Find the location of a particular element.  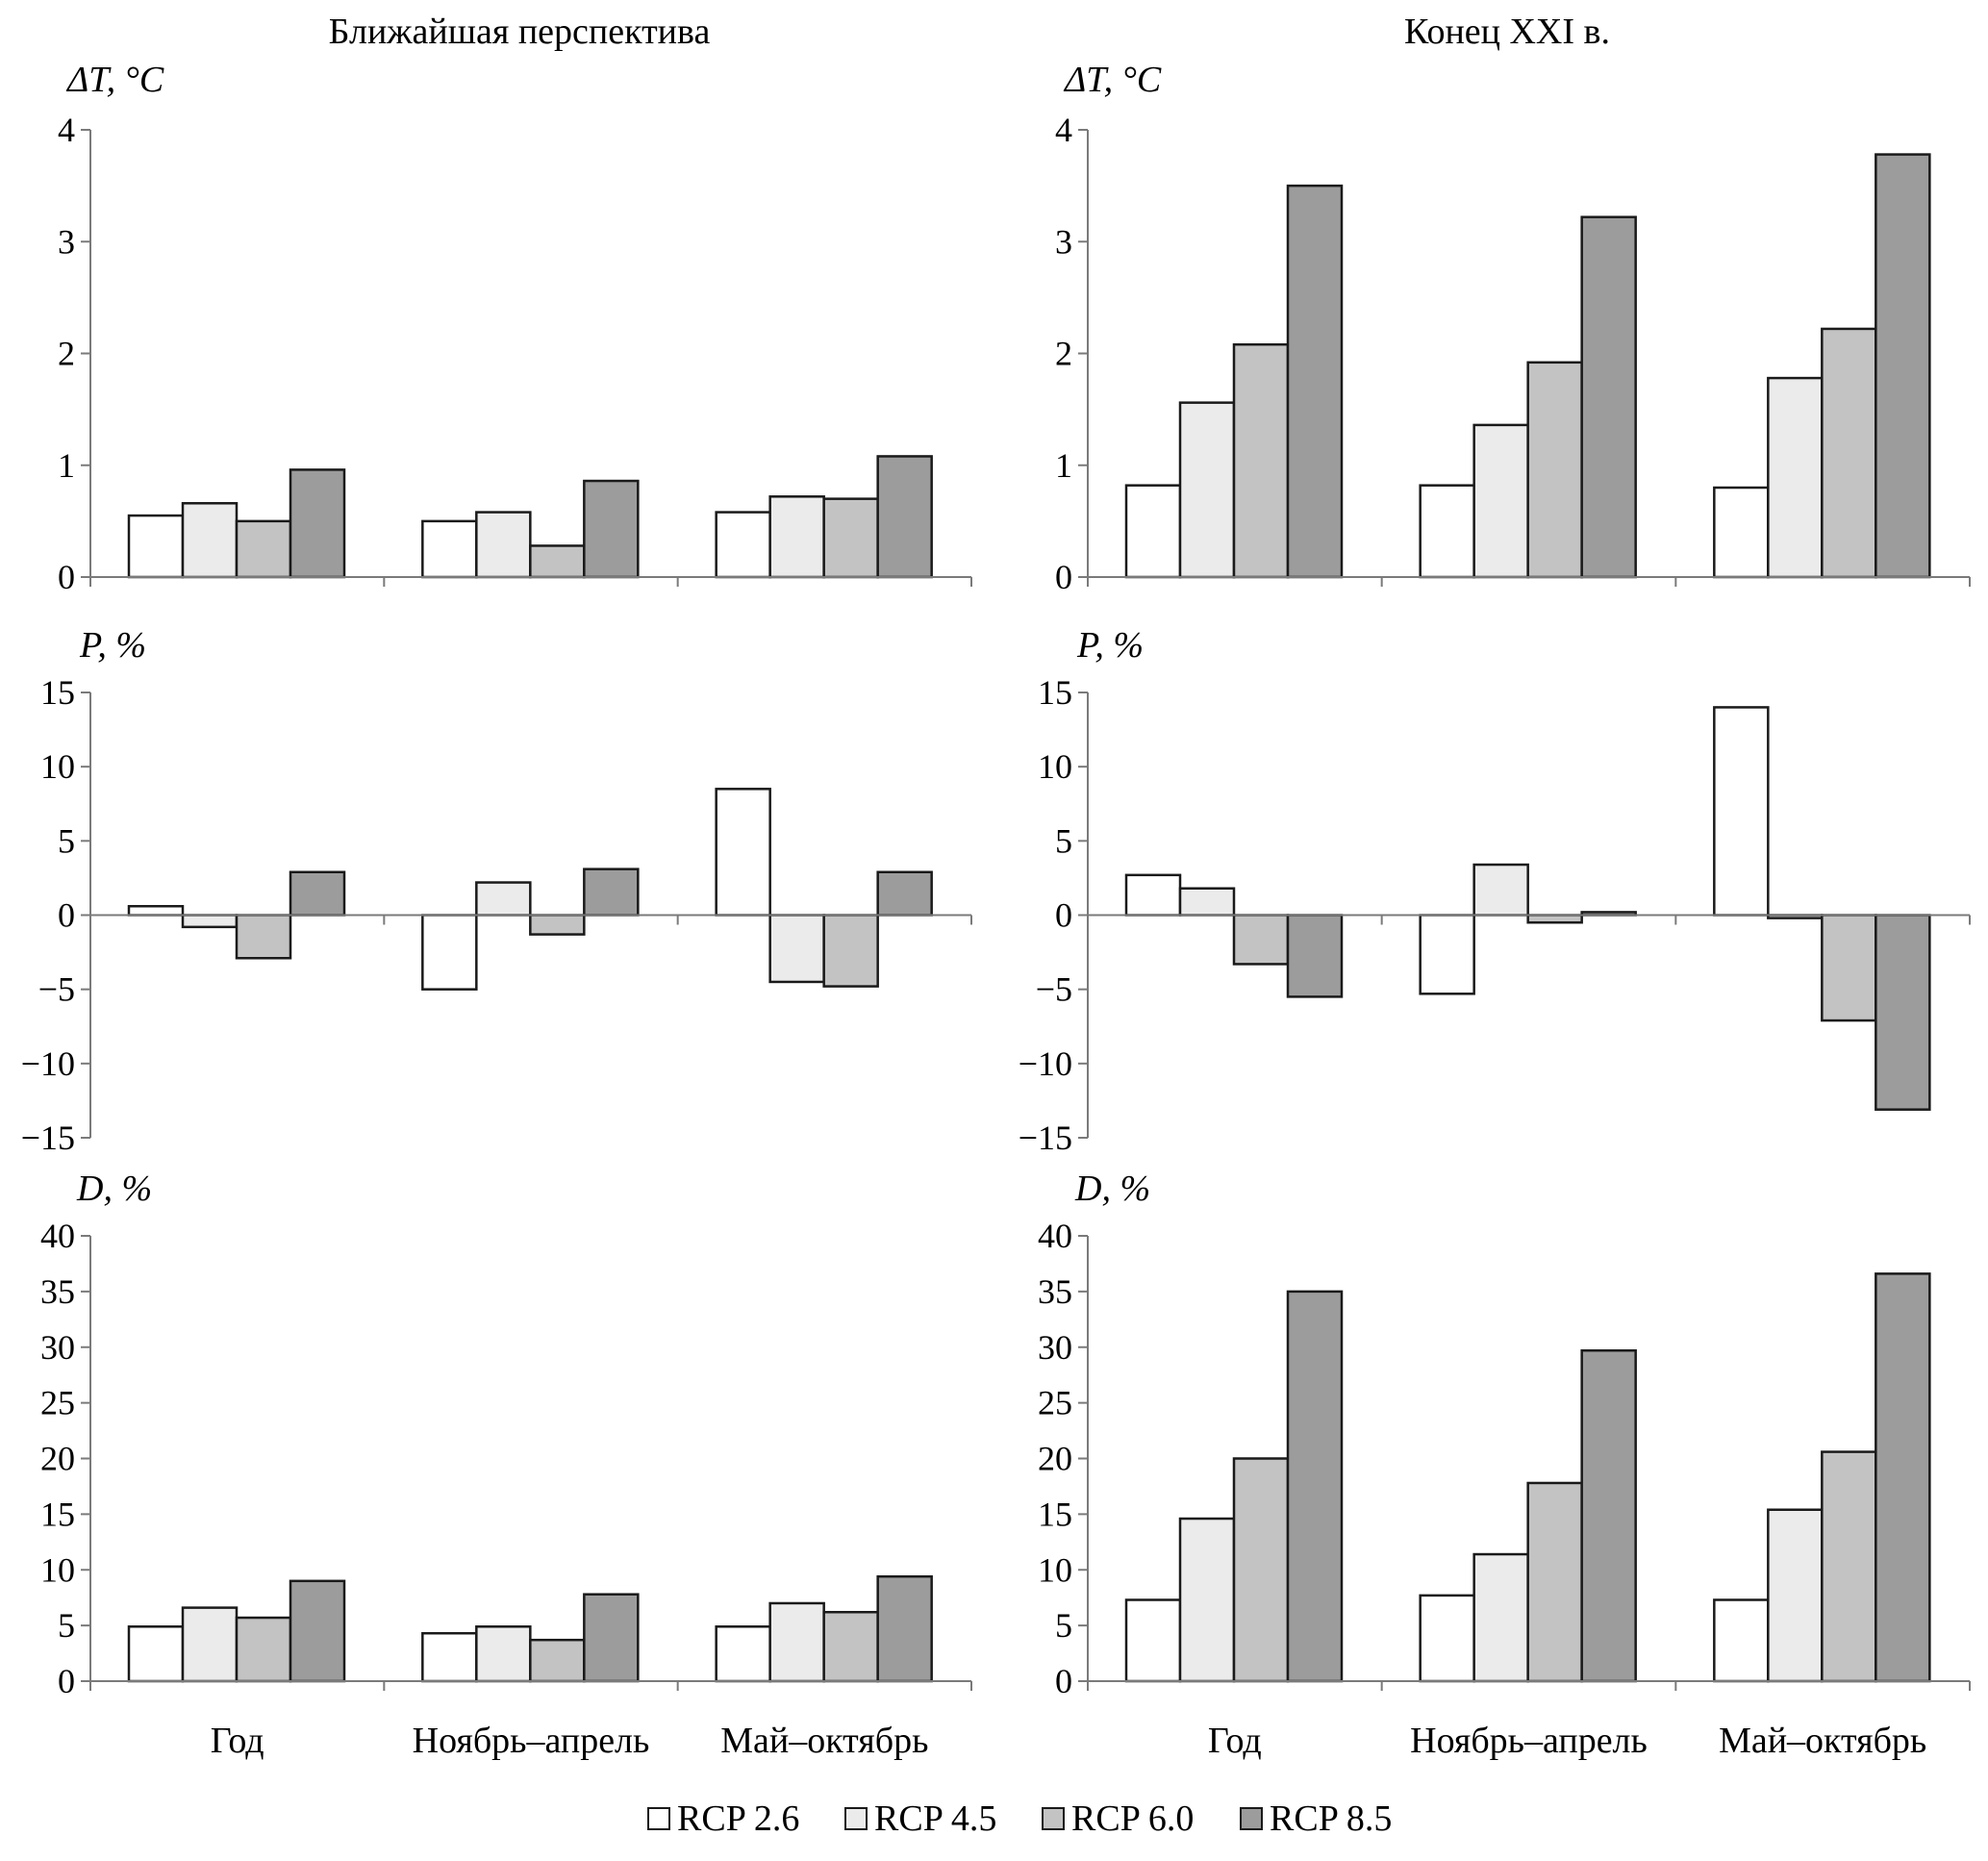

panel-P-near: P, % −15 −10 −5 0 5 10 15 is located at coordinates (496, 891).